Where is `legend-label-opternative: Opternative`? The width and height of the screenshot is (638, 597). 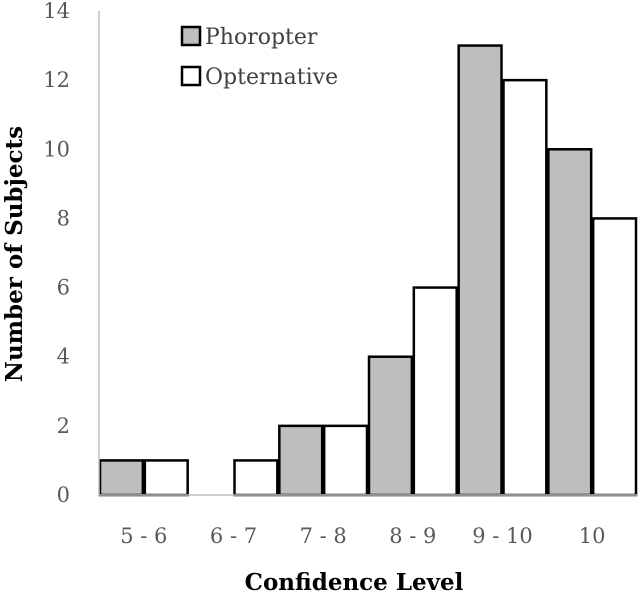
legend-label-opternative: Opternative is located at coordinates (271, 77).